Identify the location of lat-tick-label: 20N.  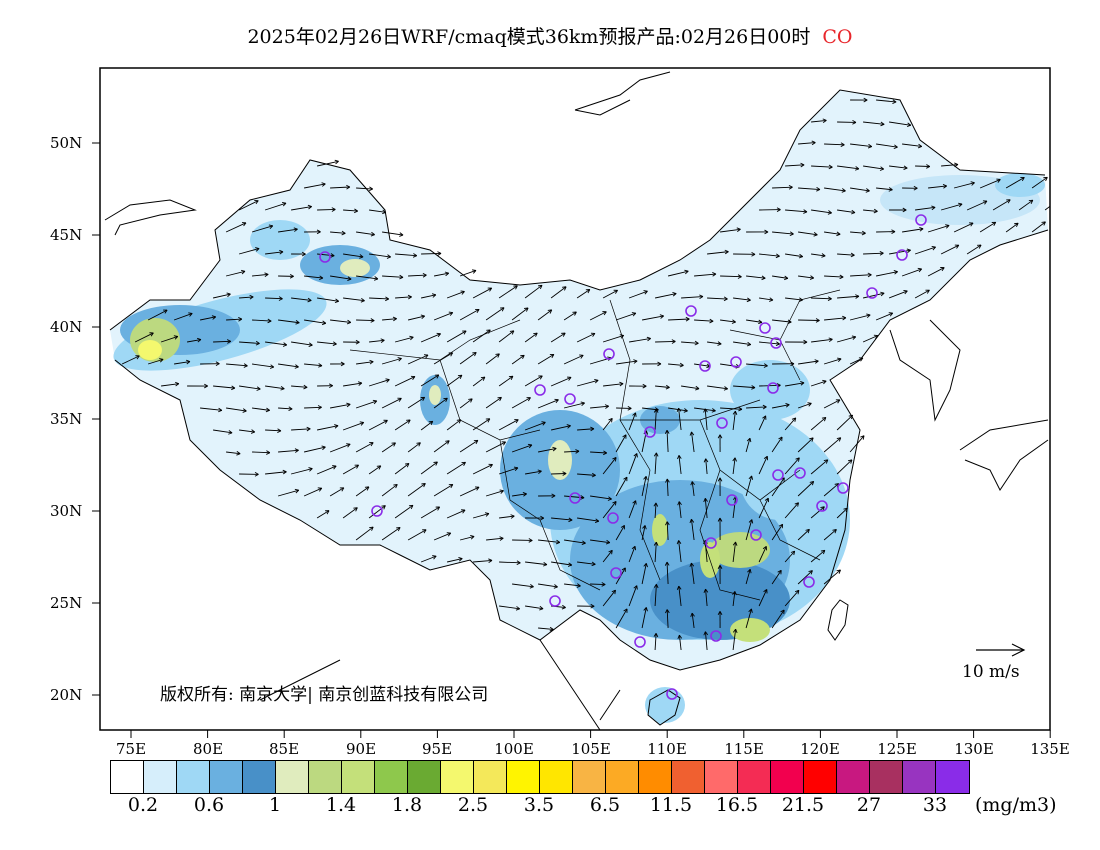
(66, 695).